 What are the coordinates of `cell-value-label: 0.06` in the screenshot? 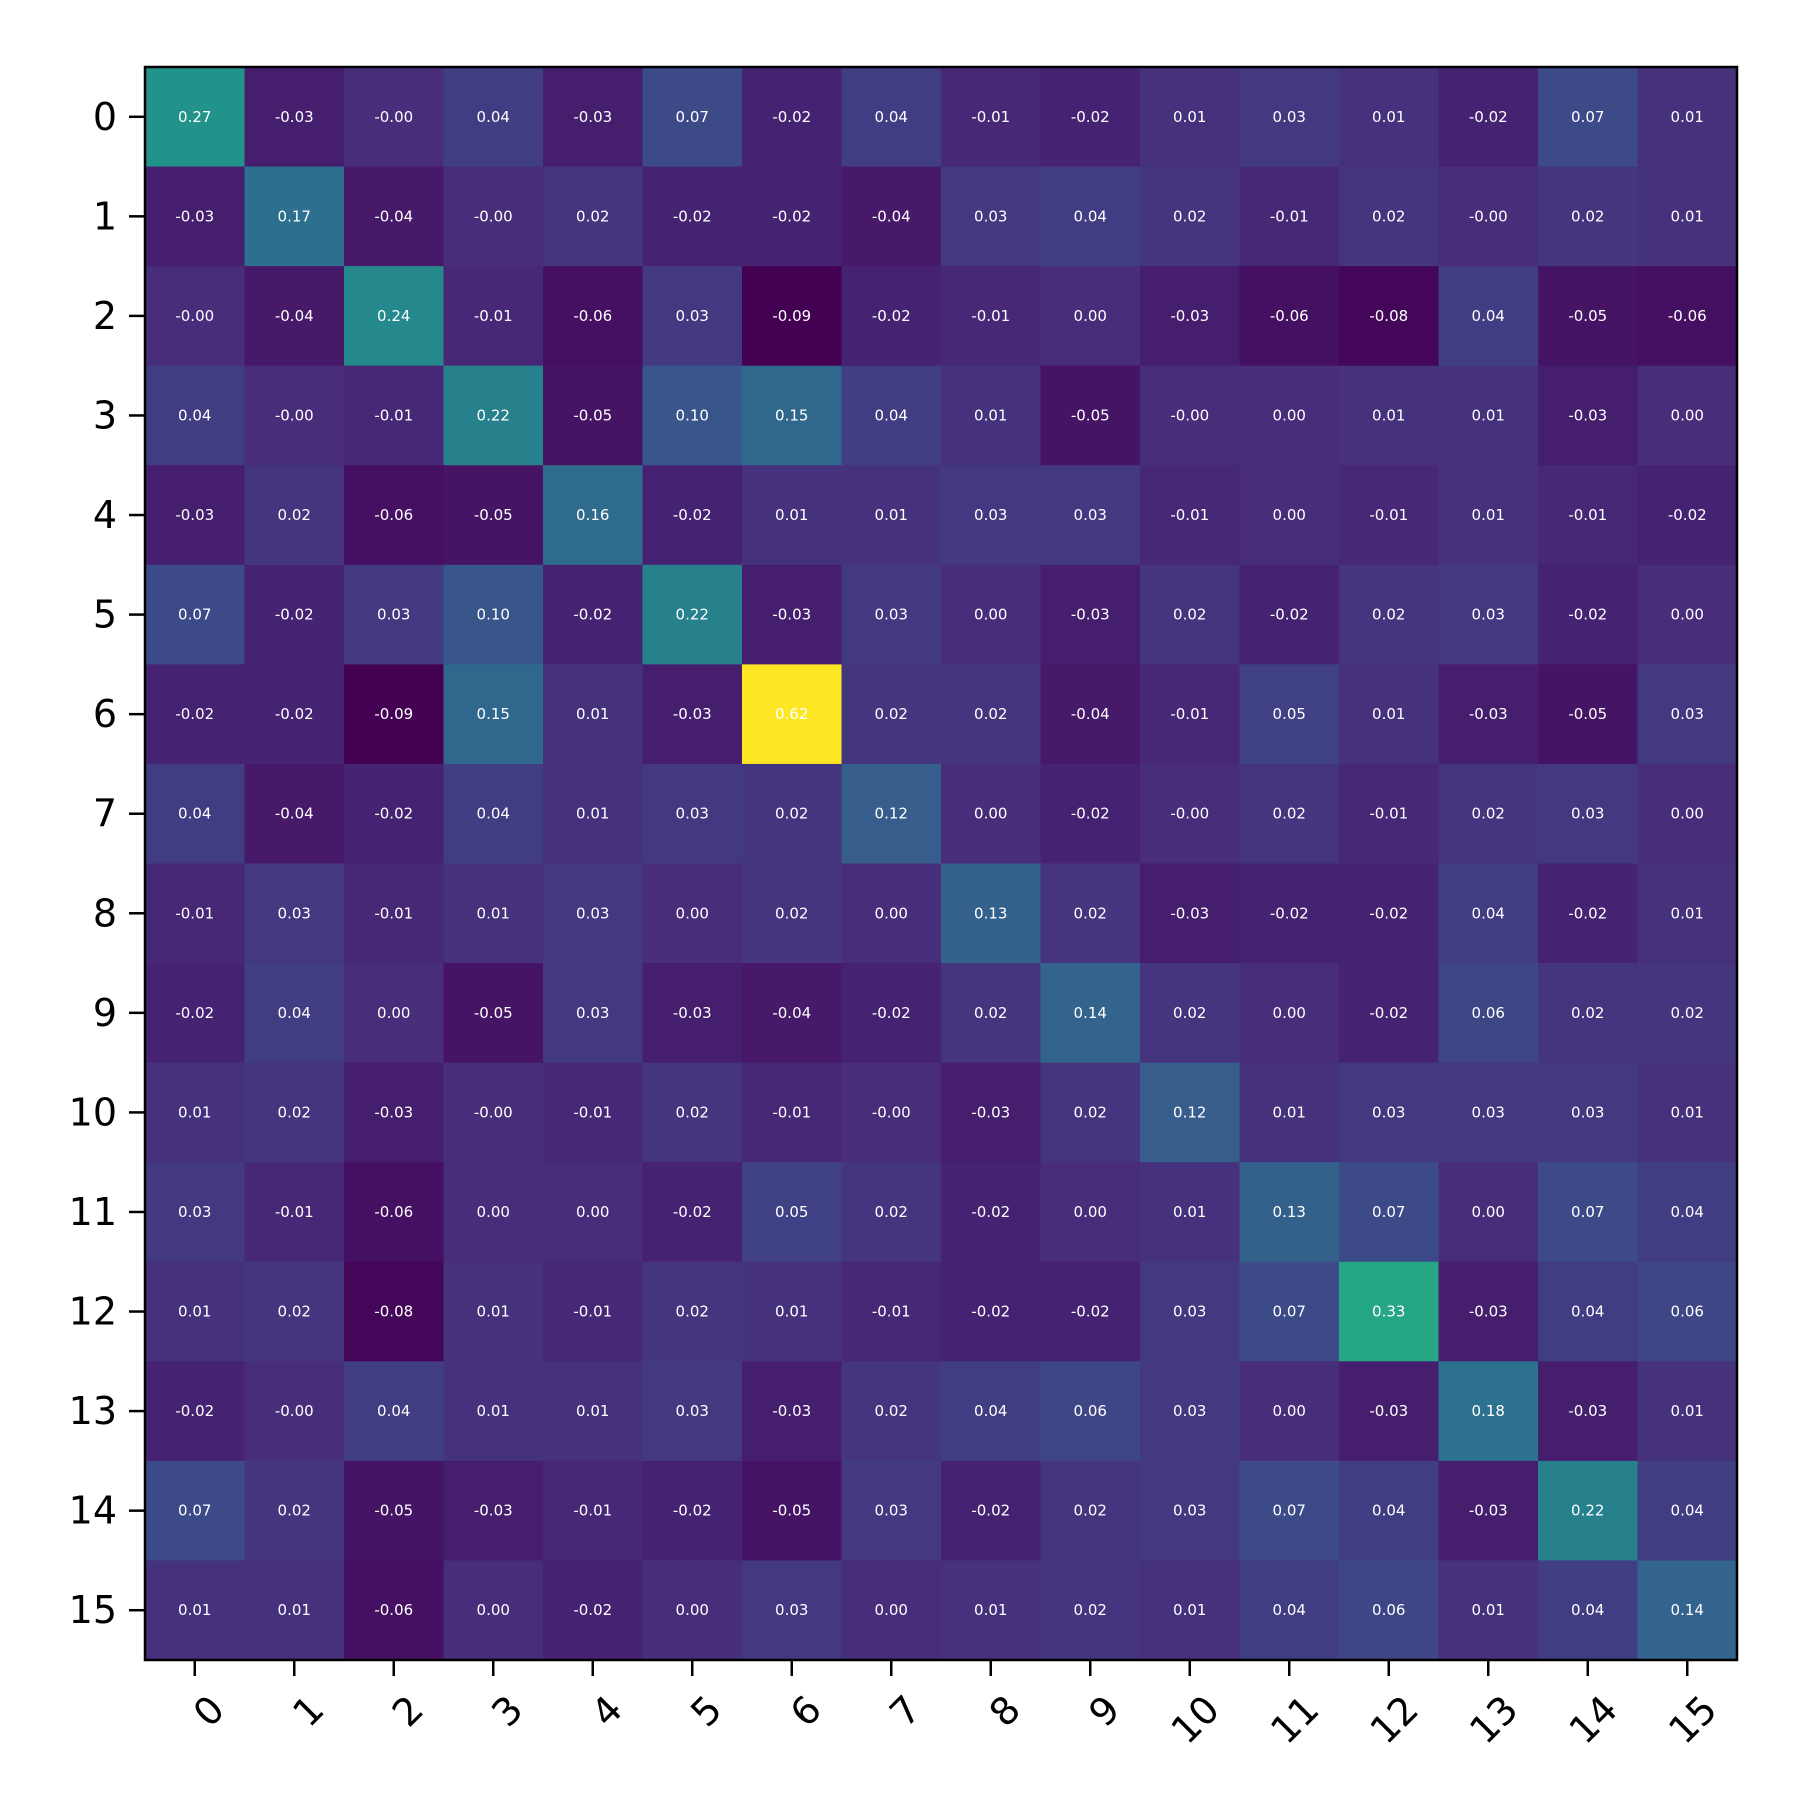 It's located at (1488, 1013).